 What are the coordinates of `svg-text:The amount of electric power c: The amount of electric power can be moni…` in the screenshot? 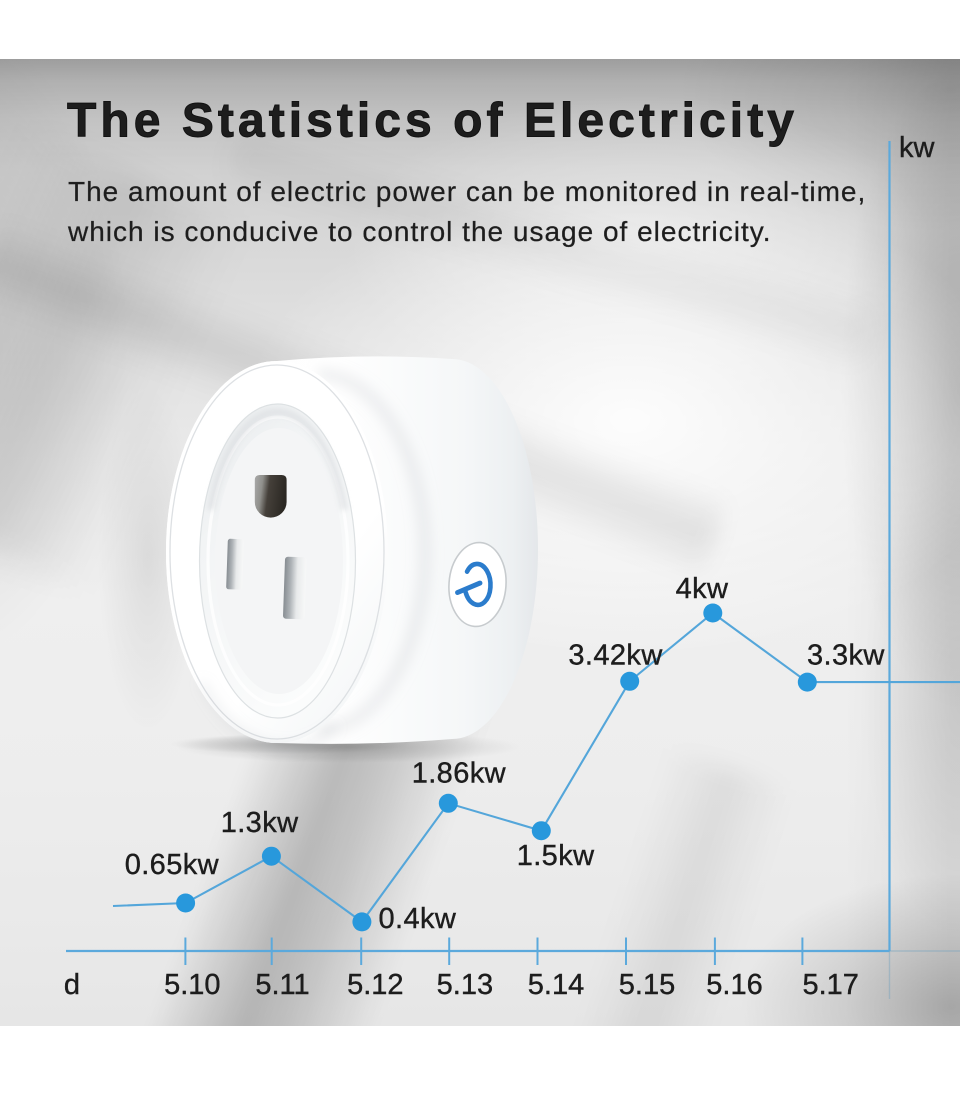 It's located at (467, 191).